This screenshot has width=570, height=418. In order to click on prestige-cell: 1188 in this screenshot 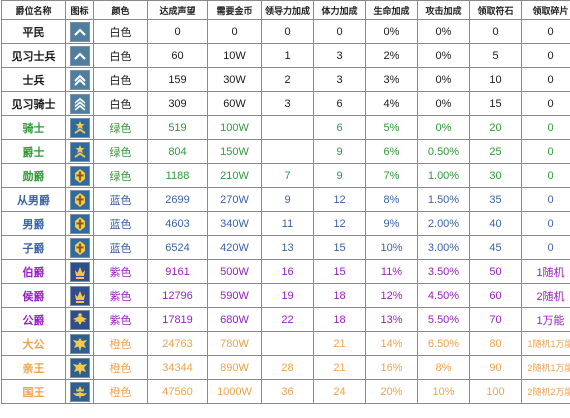, I will do `click(177, 175)`.